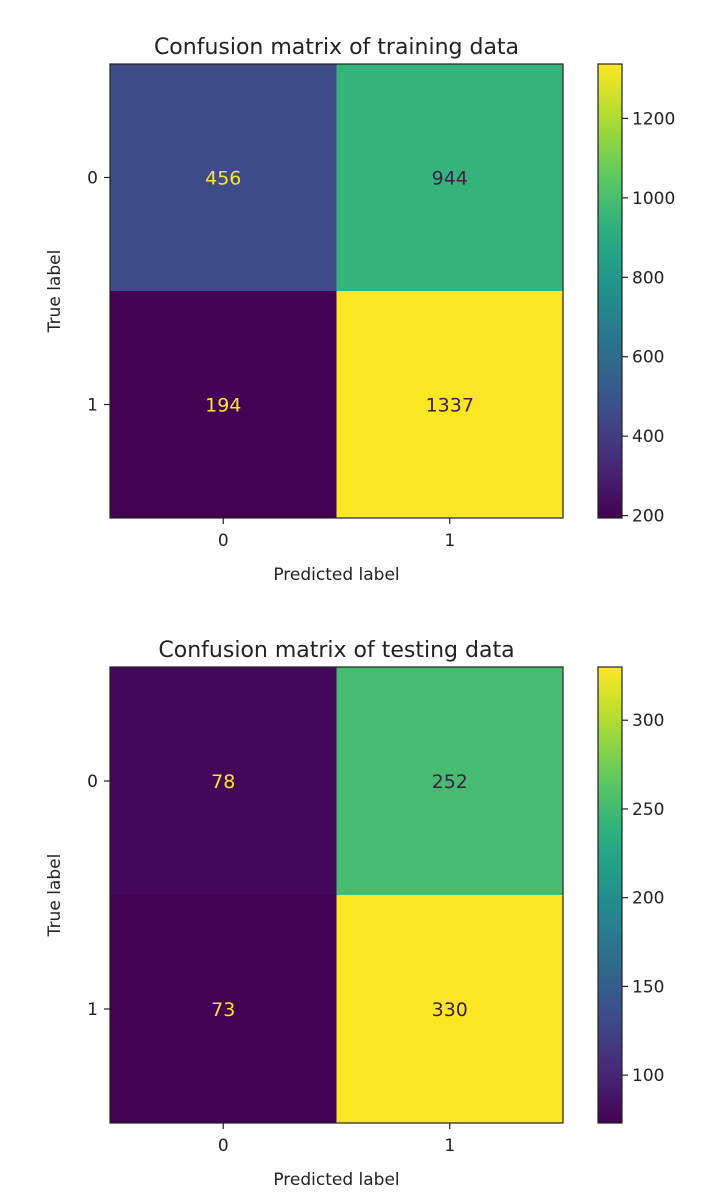 This screenshot has height=1200, width=720. I want to click on cell-value-label: 1337, so click(450, 406).